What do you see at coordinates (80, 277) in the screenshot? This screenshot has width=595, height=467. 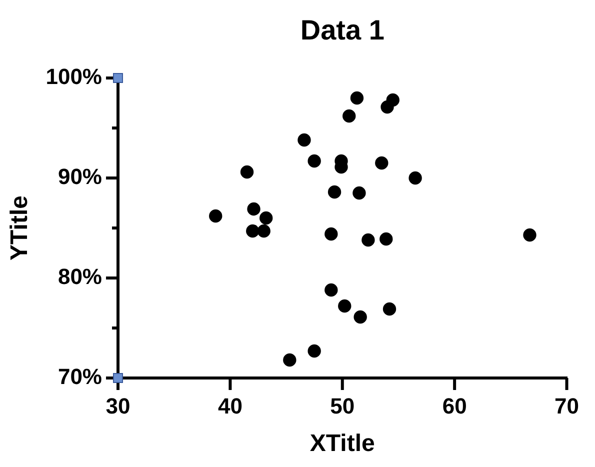 I see `y-tick-label: 80%` at bounding box center [80, 277].